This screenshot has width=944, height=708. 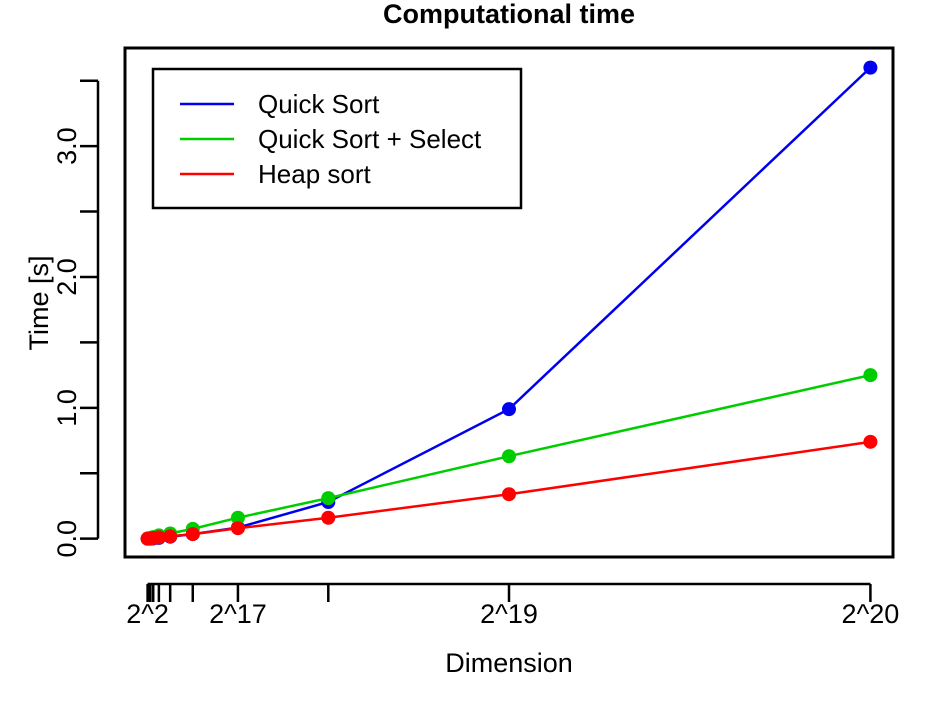 What do you see at coordinates (238, 614) in the screenshot?
I see `x-tick-label: 2^17` at bounding box center [238, 614].